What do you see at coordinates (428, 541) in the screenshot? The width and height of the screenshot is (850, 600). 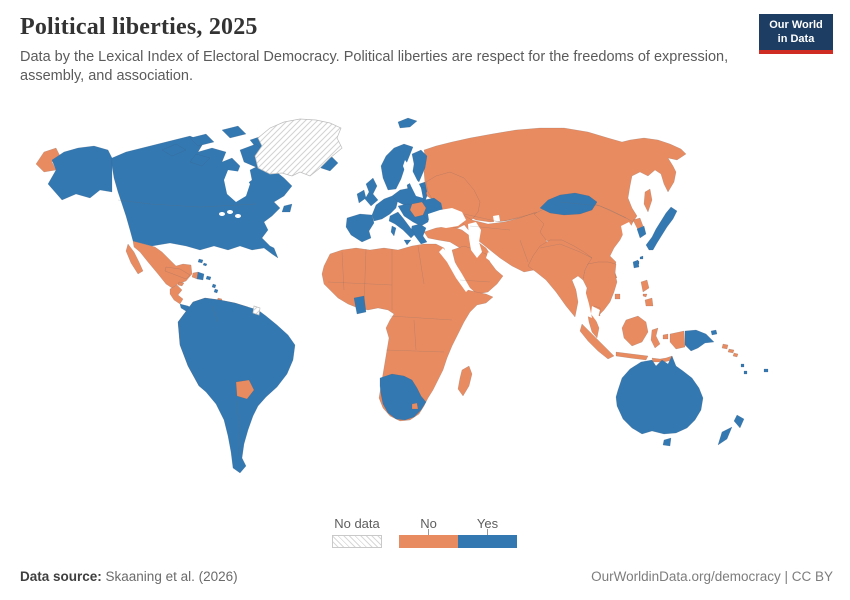 I see `legend-swatch-no` at bounding box center [428, 541].